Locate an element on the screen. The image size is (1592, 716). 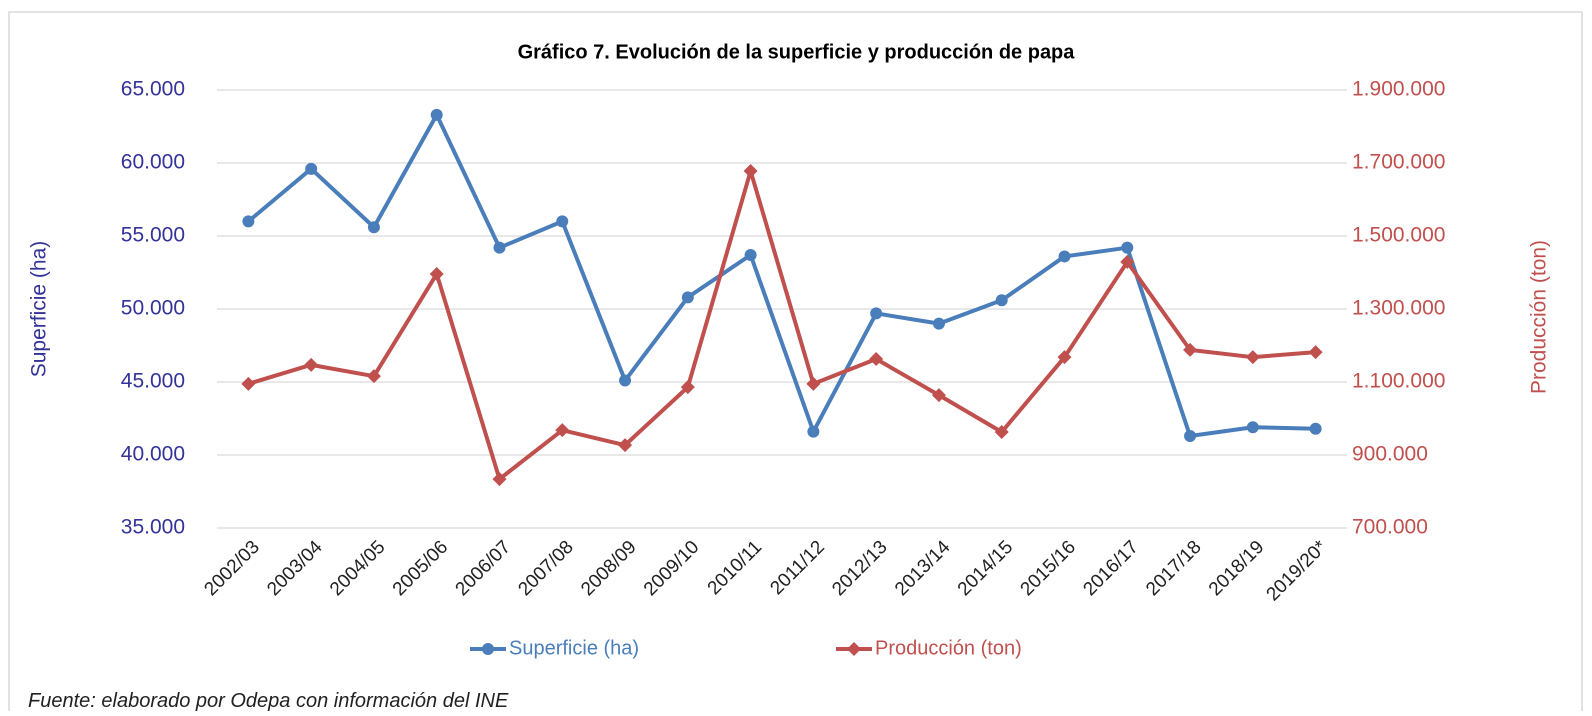
y2-tick-label: 1.300.000 is located at coordinates (1398, 308).